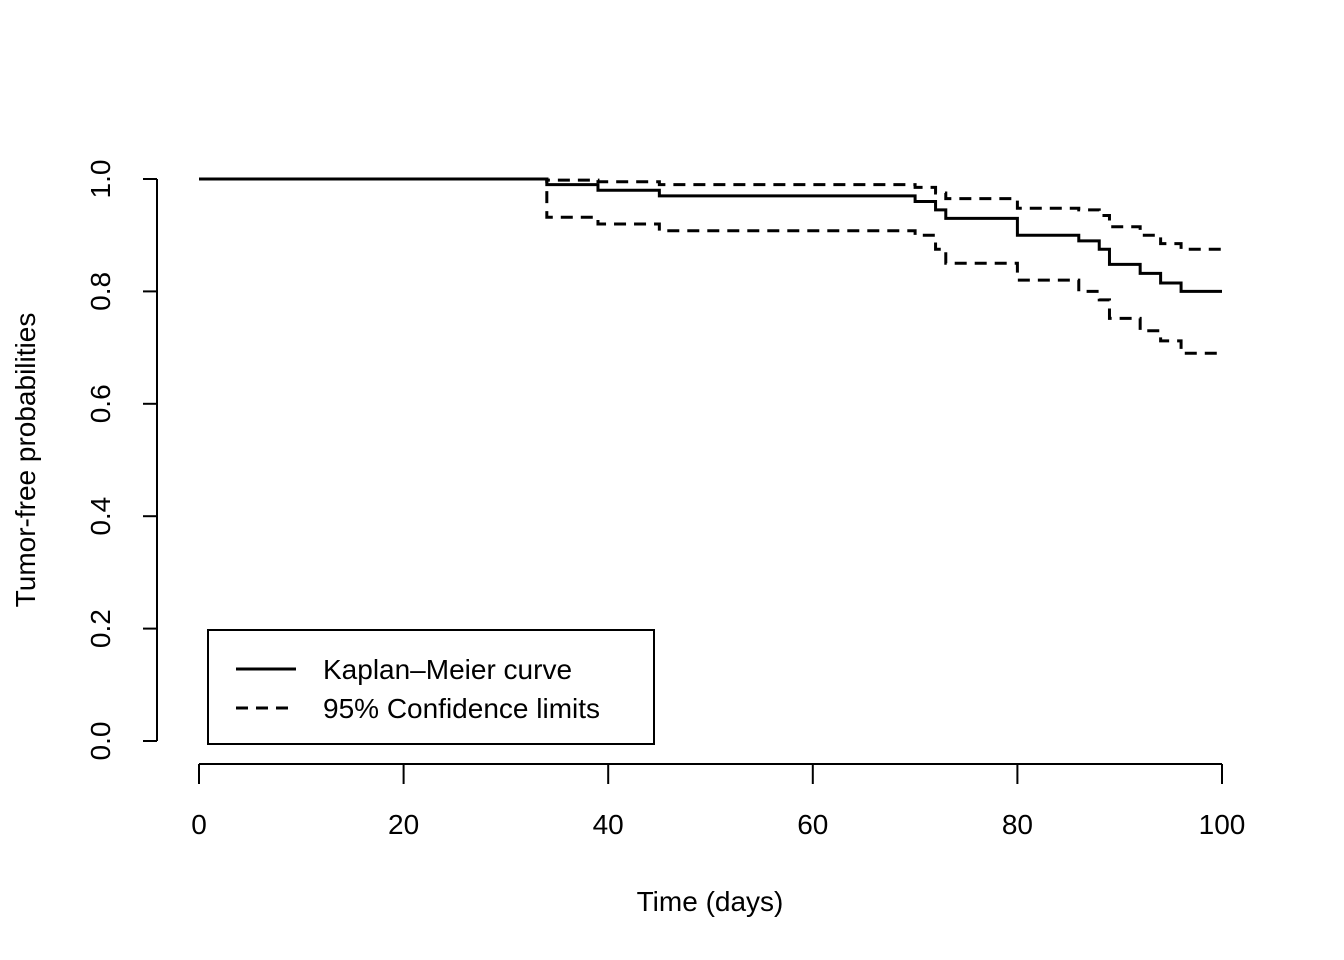  Describe the element at coordinates (121, 460) in the screenshot. I see `y-axis: 0.0 0.2 0.4 0.6 0.8 1.0` at that location.